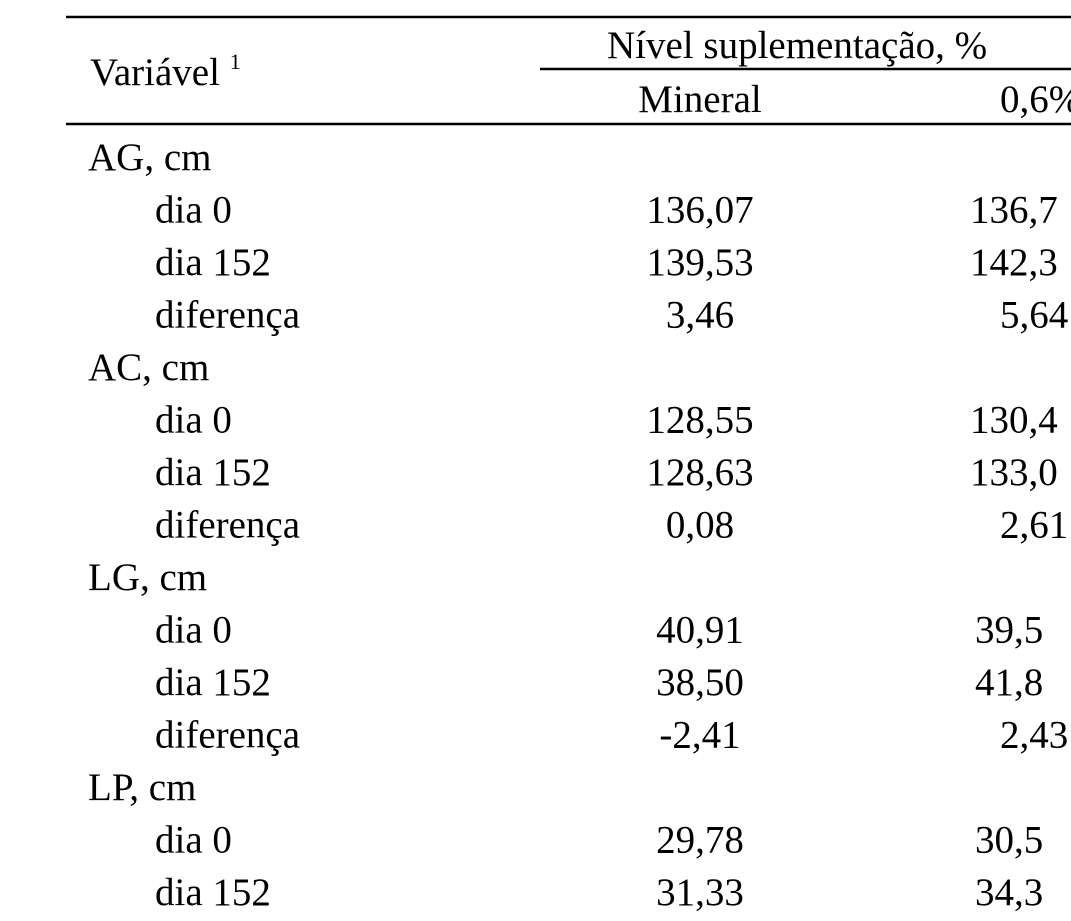 This screenshot has height=921, width=1071. I want to click on cell: 139,53, so click(699, 262).